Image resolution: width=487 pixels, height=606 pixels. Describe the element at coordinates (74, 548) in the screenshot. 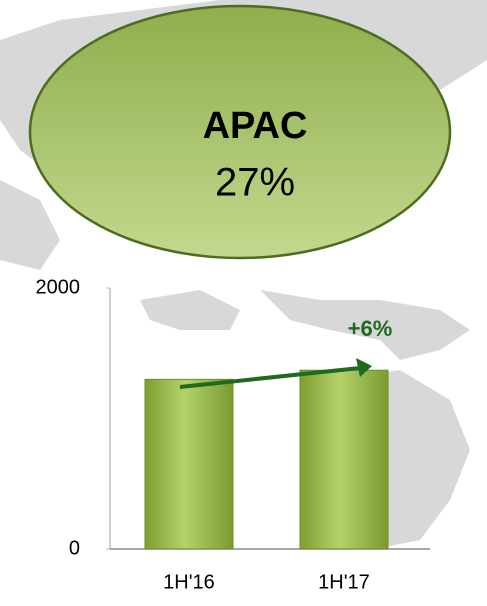

I see `y-tick-label: 0` at that location.